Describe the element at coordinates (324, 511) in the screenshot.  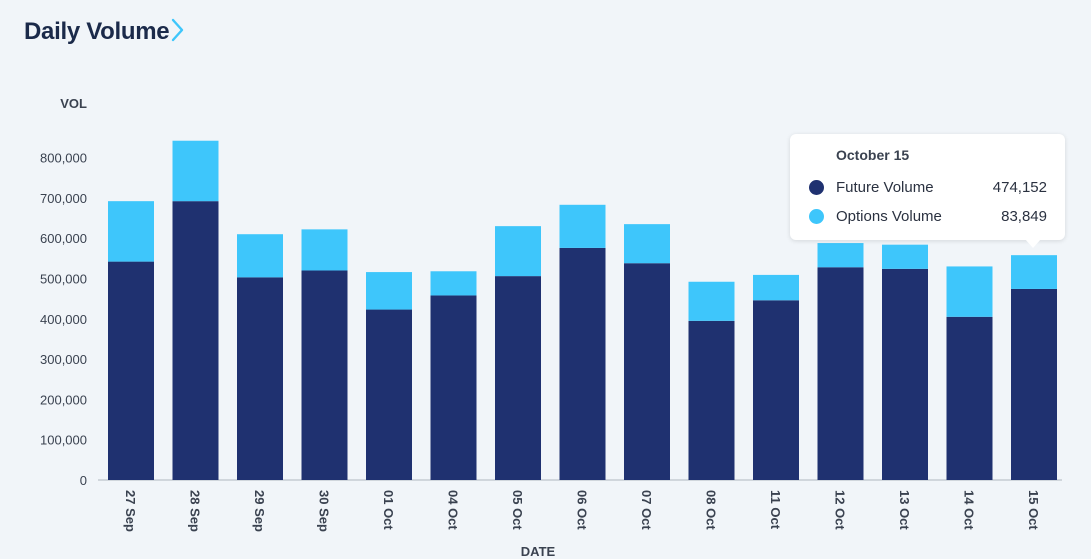
I see `x-tick-label: 30 Sep` at that location.